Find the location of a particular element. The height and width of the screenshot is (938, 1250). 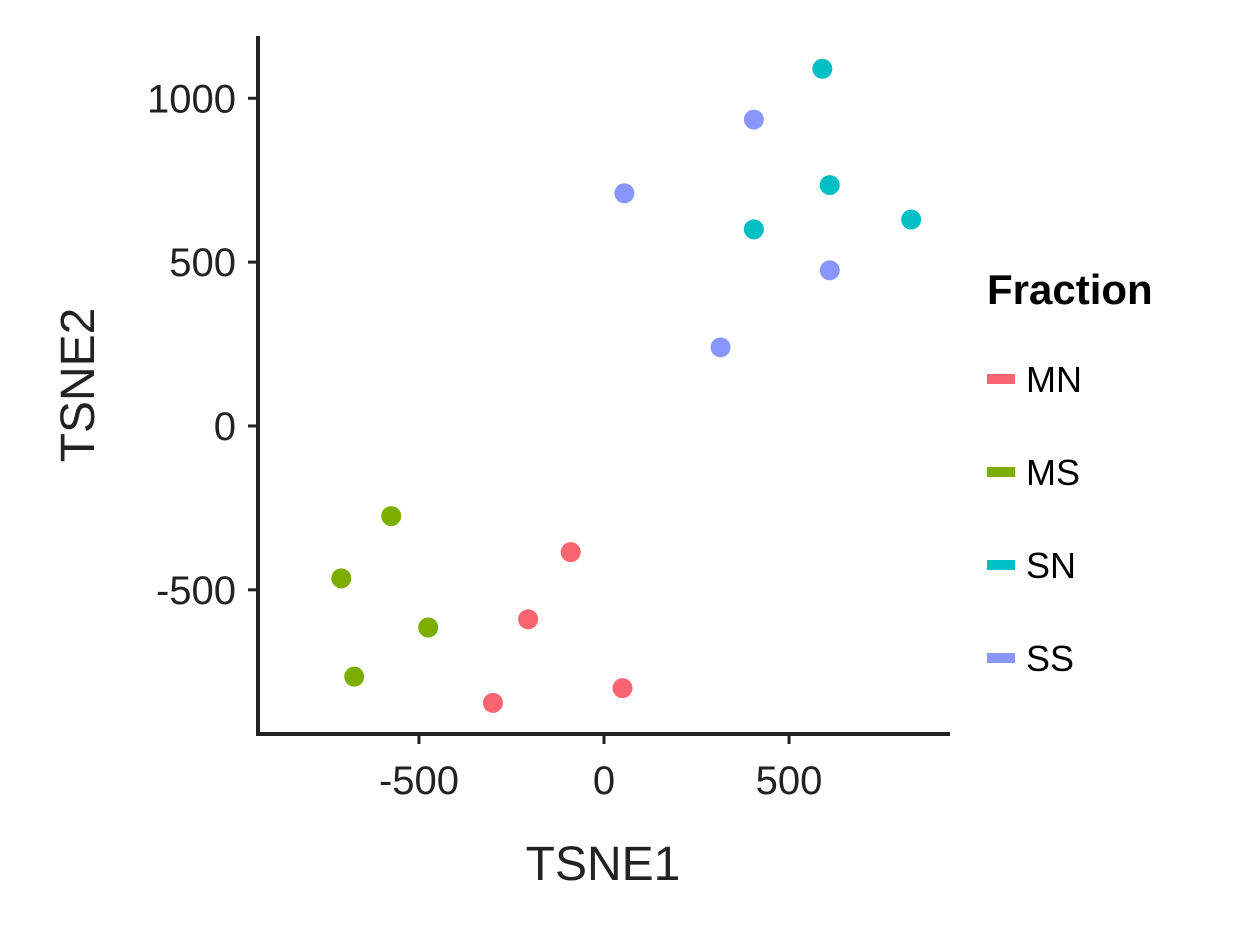

legend: Fraction MN MS SN SS is located at coordinates (1070, 472).